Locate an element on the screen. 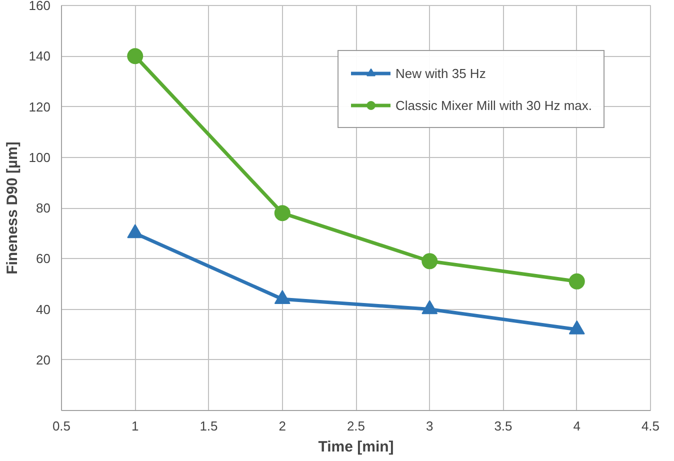 The image size is (674, 461). x-tick-label: 3 is located at coordinates (430, 426).